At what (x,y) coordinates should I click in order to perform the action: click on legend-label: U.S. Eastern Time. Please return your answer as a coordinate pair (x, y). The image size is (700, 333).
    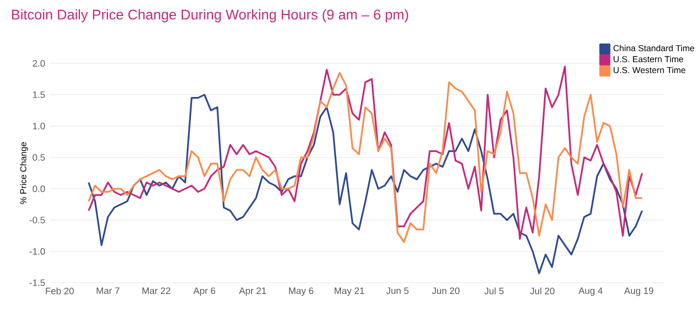
    Looking at the image, I should click on (649, 59).